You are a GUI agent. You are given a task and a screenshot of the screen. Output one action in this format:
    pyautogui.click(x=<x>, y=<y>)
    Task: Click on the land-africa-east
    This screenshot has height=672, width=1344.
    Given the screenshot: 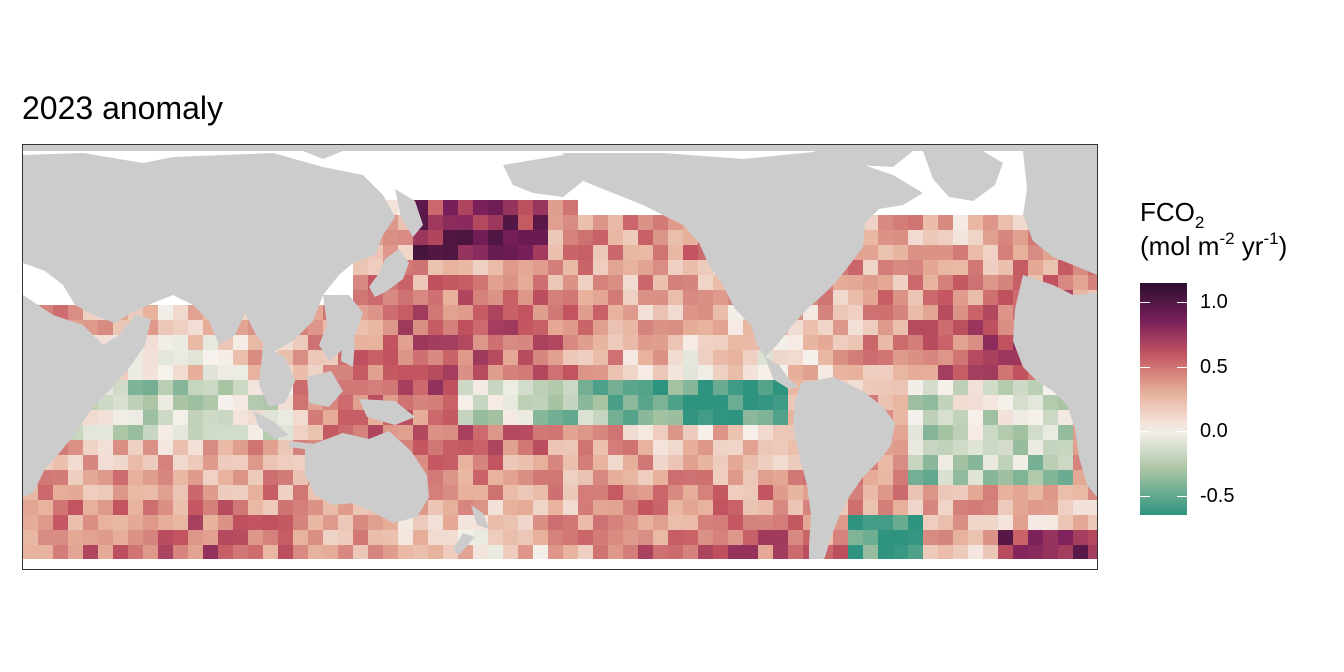 What is the action you would take?
    pyautogui.click(x=1055, y=386)
    